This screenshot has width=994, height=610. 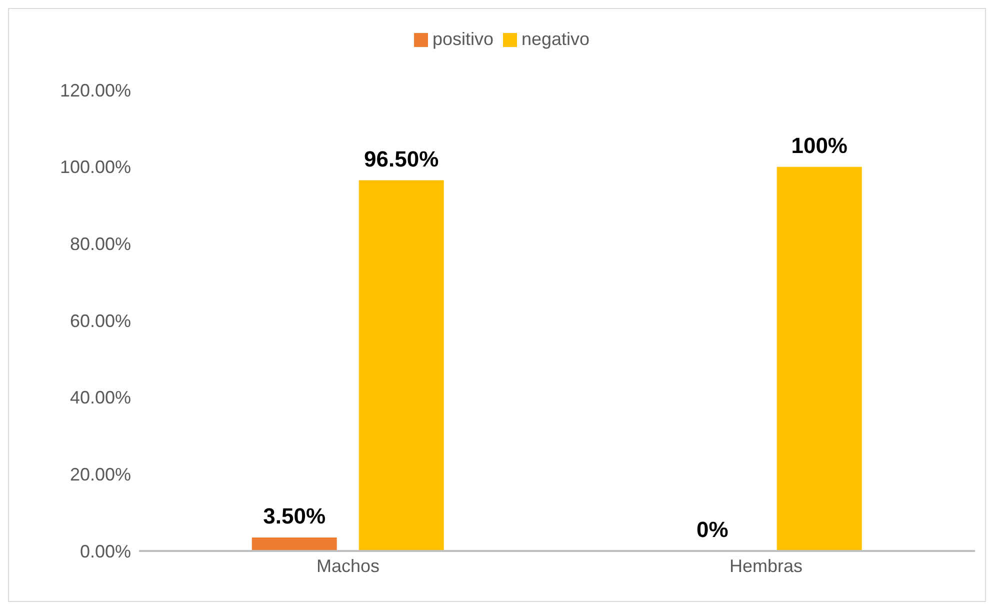 I want to click on x-tick-label: Machos, so click(x=348, y=566).